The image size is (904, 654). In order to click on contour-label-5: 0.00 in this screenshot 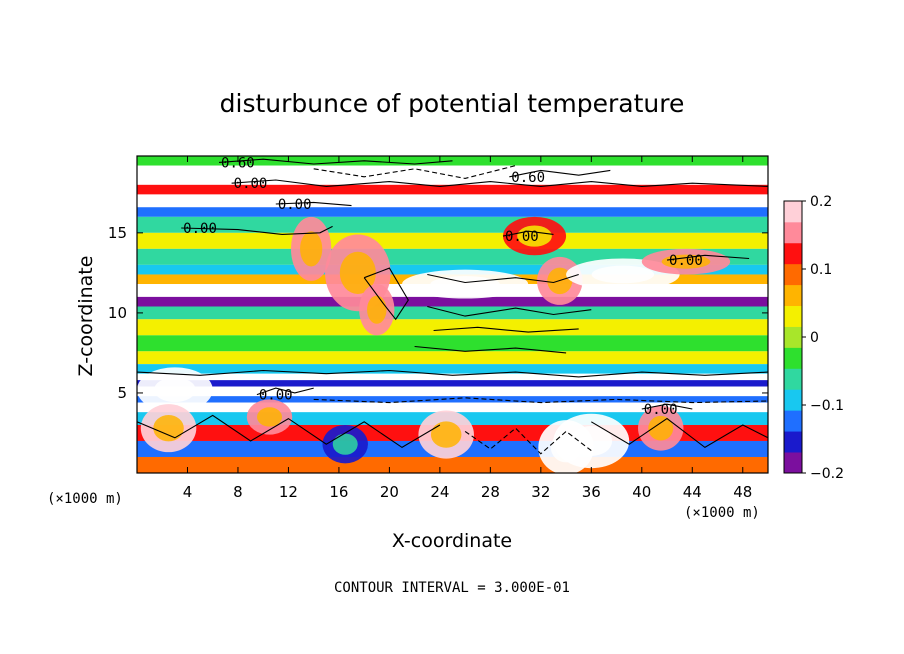, I will do `click(522, 237)`.